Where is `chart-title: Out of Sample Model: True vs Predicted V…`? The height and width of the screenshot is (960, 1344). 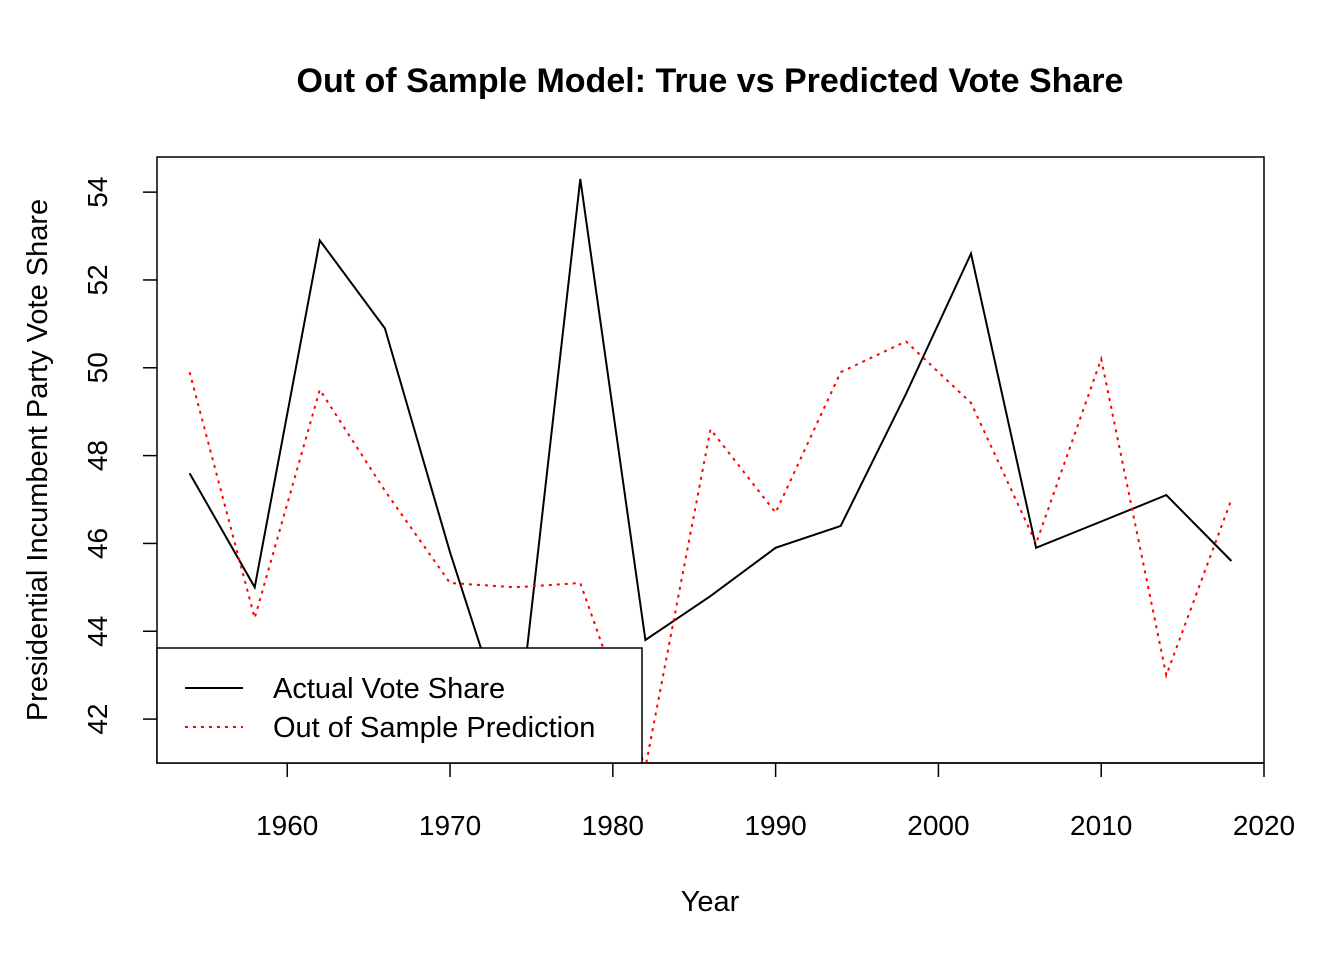 chart-title: Out of Sample Model: True vs Predicted V… is located at coordinates (710, 81).